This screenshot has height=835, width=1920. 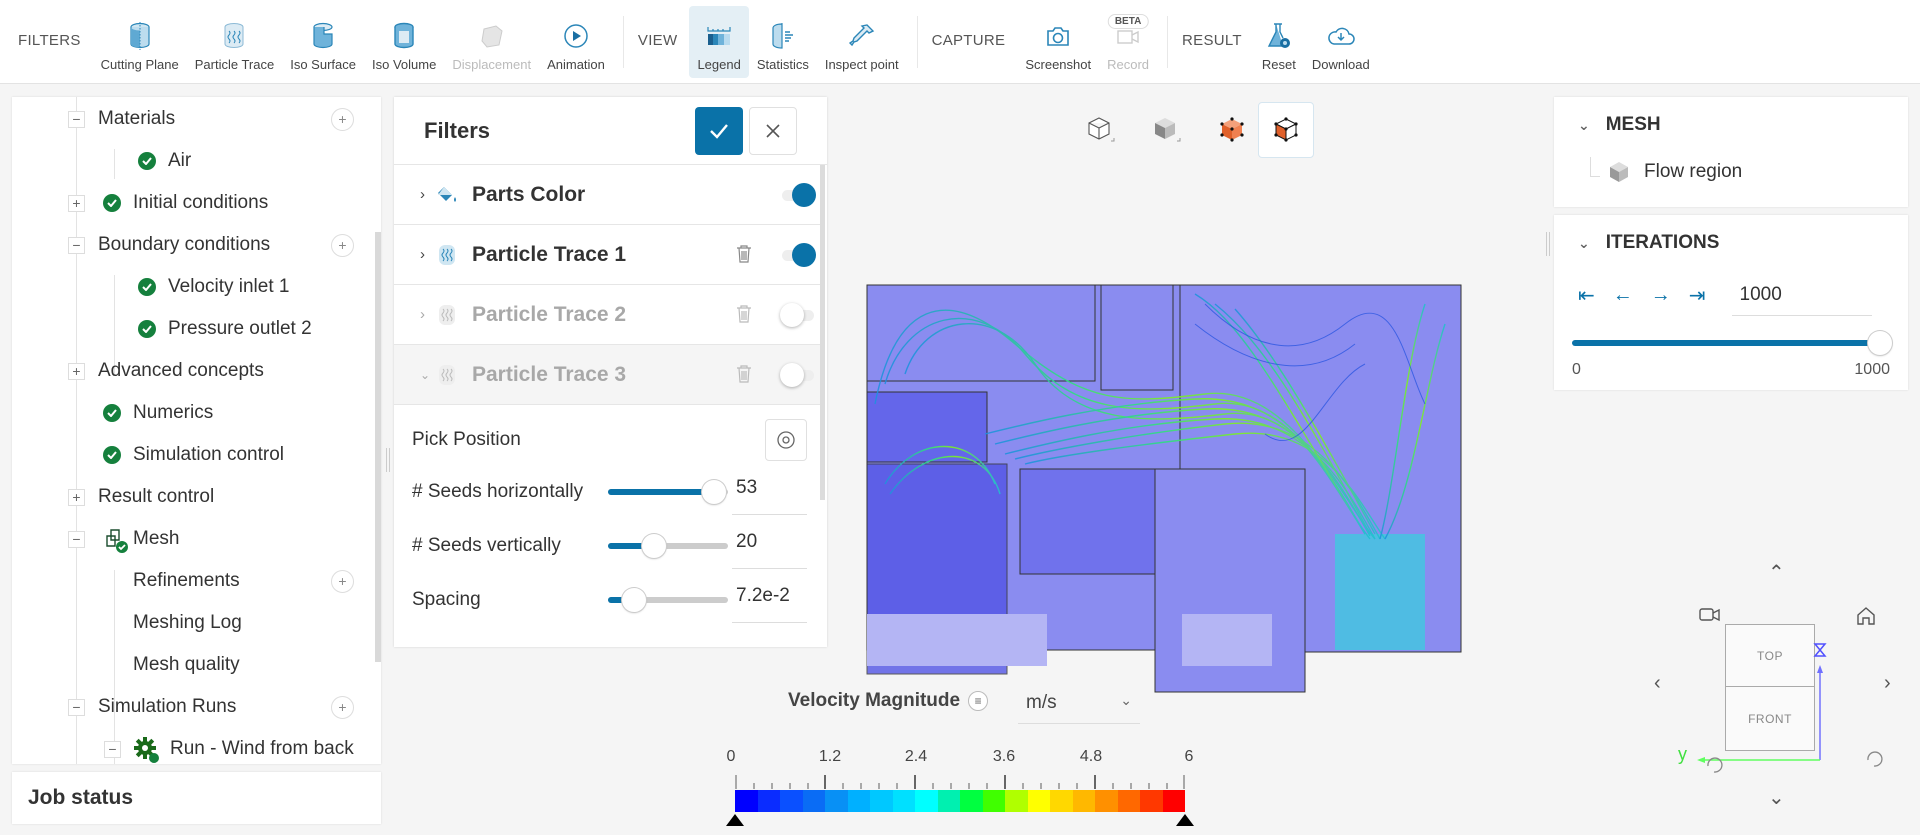 I want to click on tree-item-meshing-log: Meshing Log, so click(x=192, y=623).